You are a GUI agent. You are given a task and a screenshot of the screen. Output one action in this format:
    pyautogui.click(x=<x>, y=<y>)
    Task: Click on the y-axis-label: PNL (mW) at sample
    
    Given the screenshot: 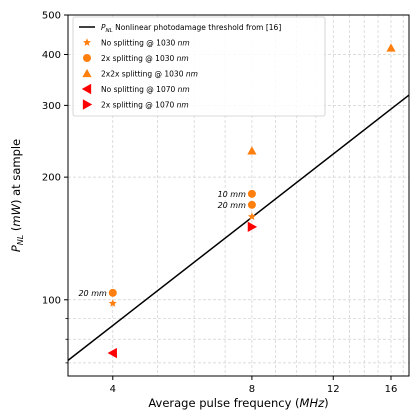 What is the action you would take?
    pyautogui.click(x=17, y=195)
    